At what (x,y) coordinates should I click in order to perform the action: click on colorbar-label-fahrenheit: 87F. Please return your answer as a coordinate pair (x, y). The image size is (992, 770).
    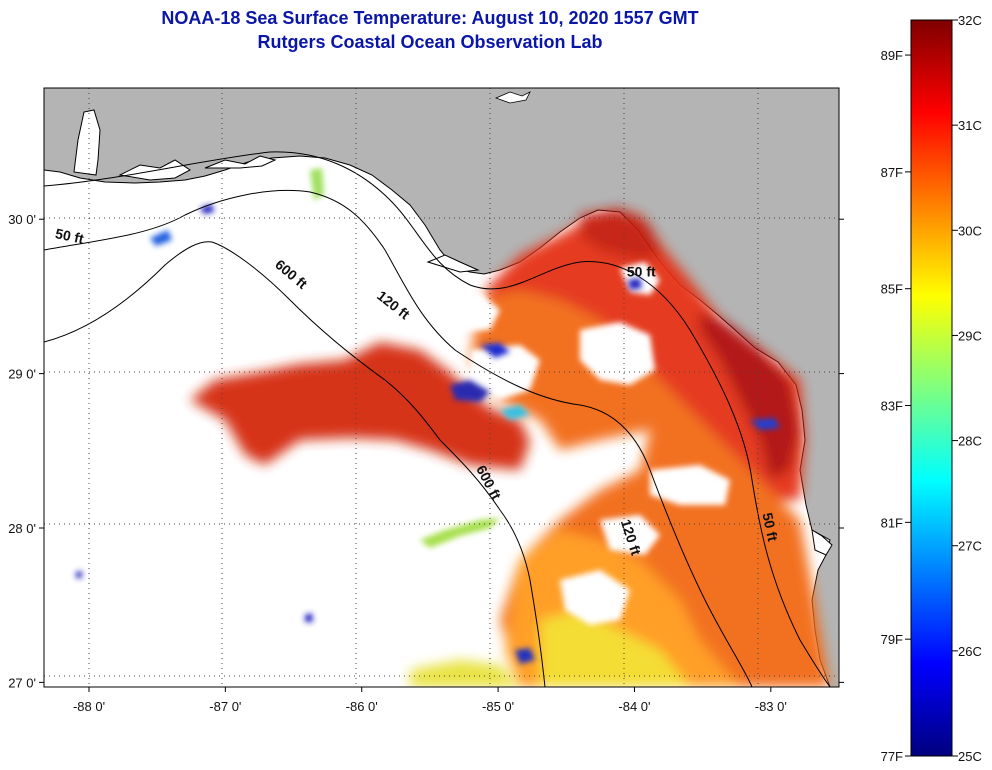
    Looking at the image, I should click on (892, 172).